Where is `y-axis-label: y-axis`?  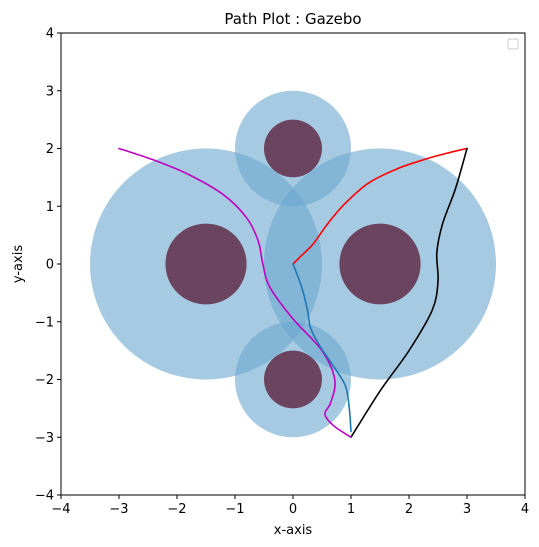 y-axis-label: y-axis is located at coordinates (18, 264).